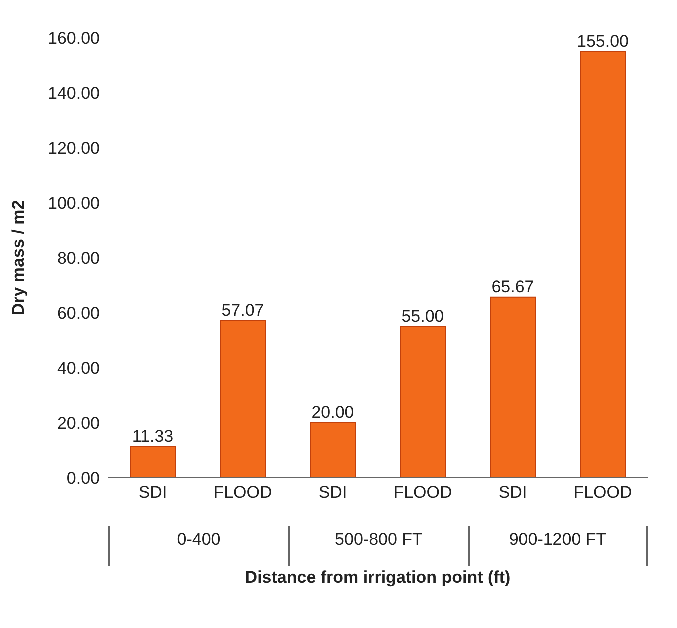 The height and width of the screenshot is (628, 677). Describe the element at coordinates (513, 286) in the screenshot. I see `data-label: 65.67` at that location.